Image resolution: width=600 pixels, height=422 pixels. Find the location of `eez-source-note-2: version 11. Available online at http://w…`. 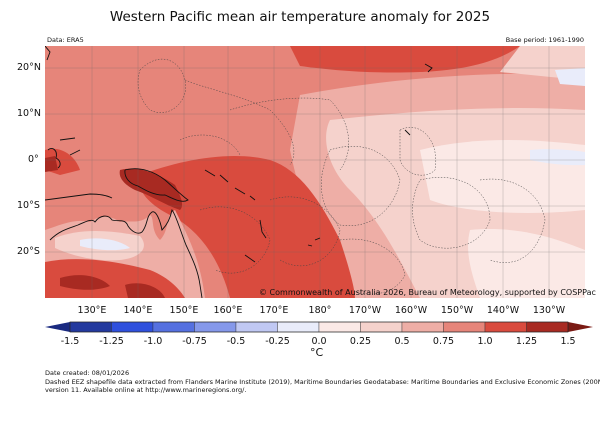

eez-source-note-2: version 11. Available online at http://w… is located at coordinates (146, 390).